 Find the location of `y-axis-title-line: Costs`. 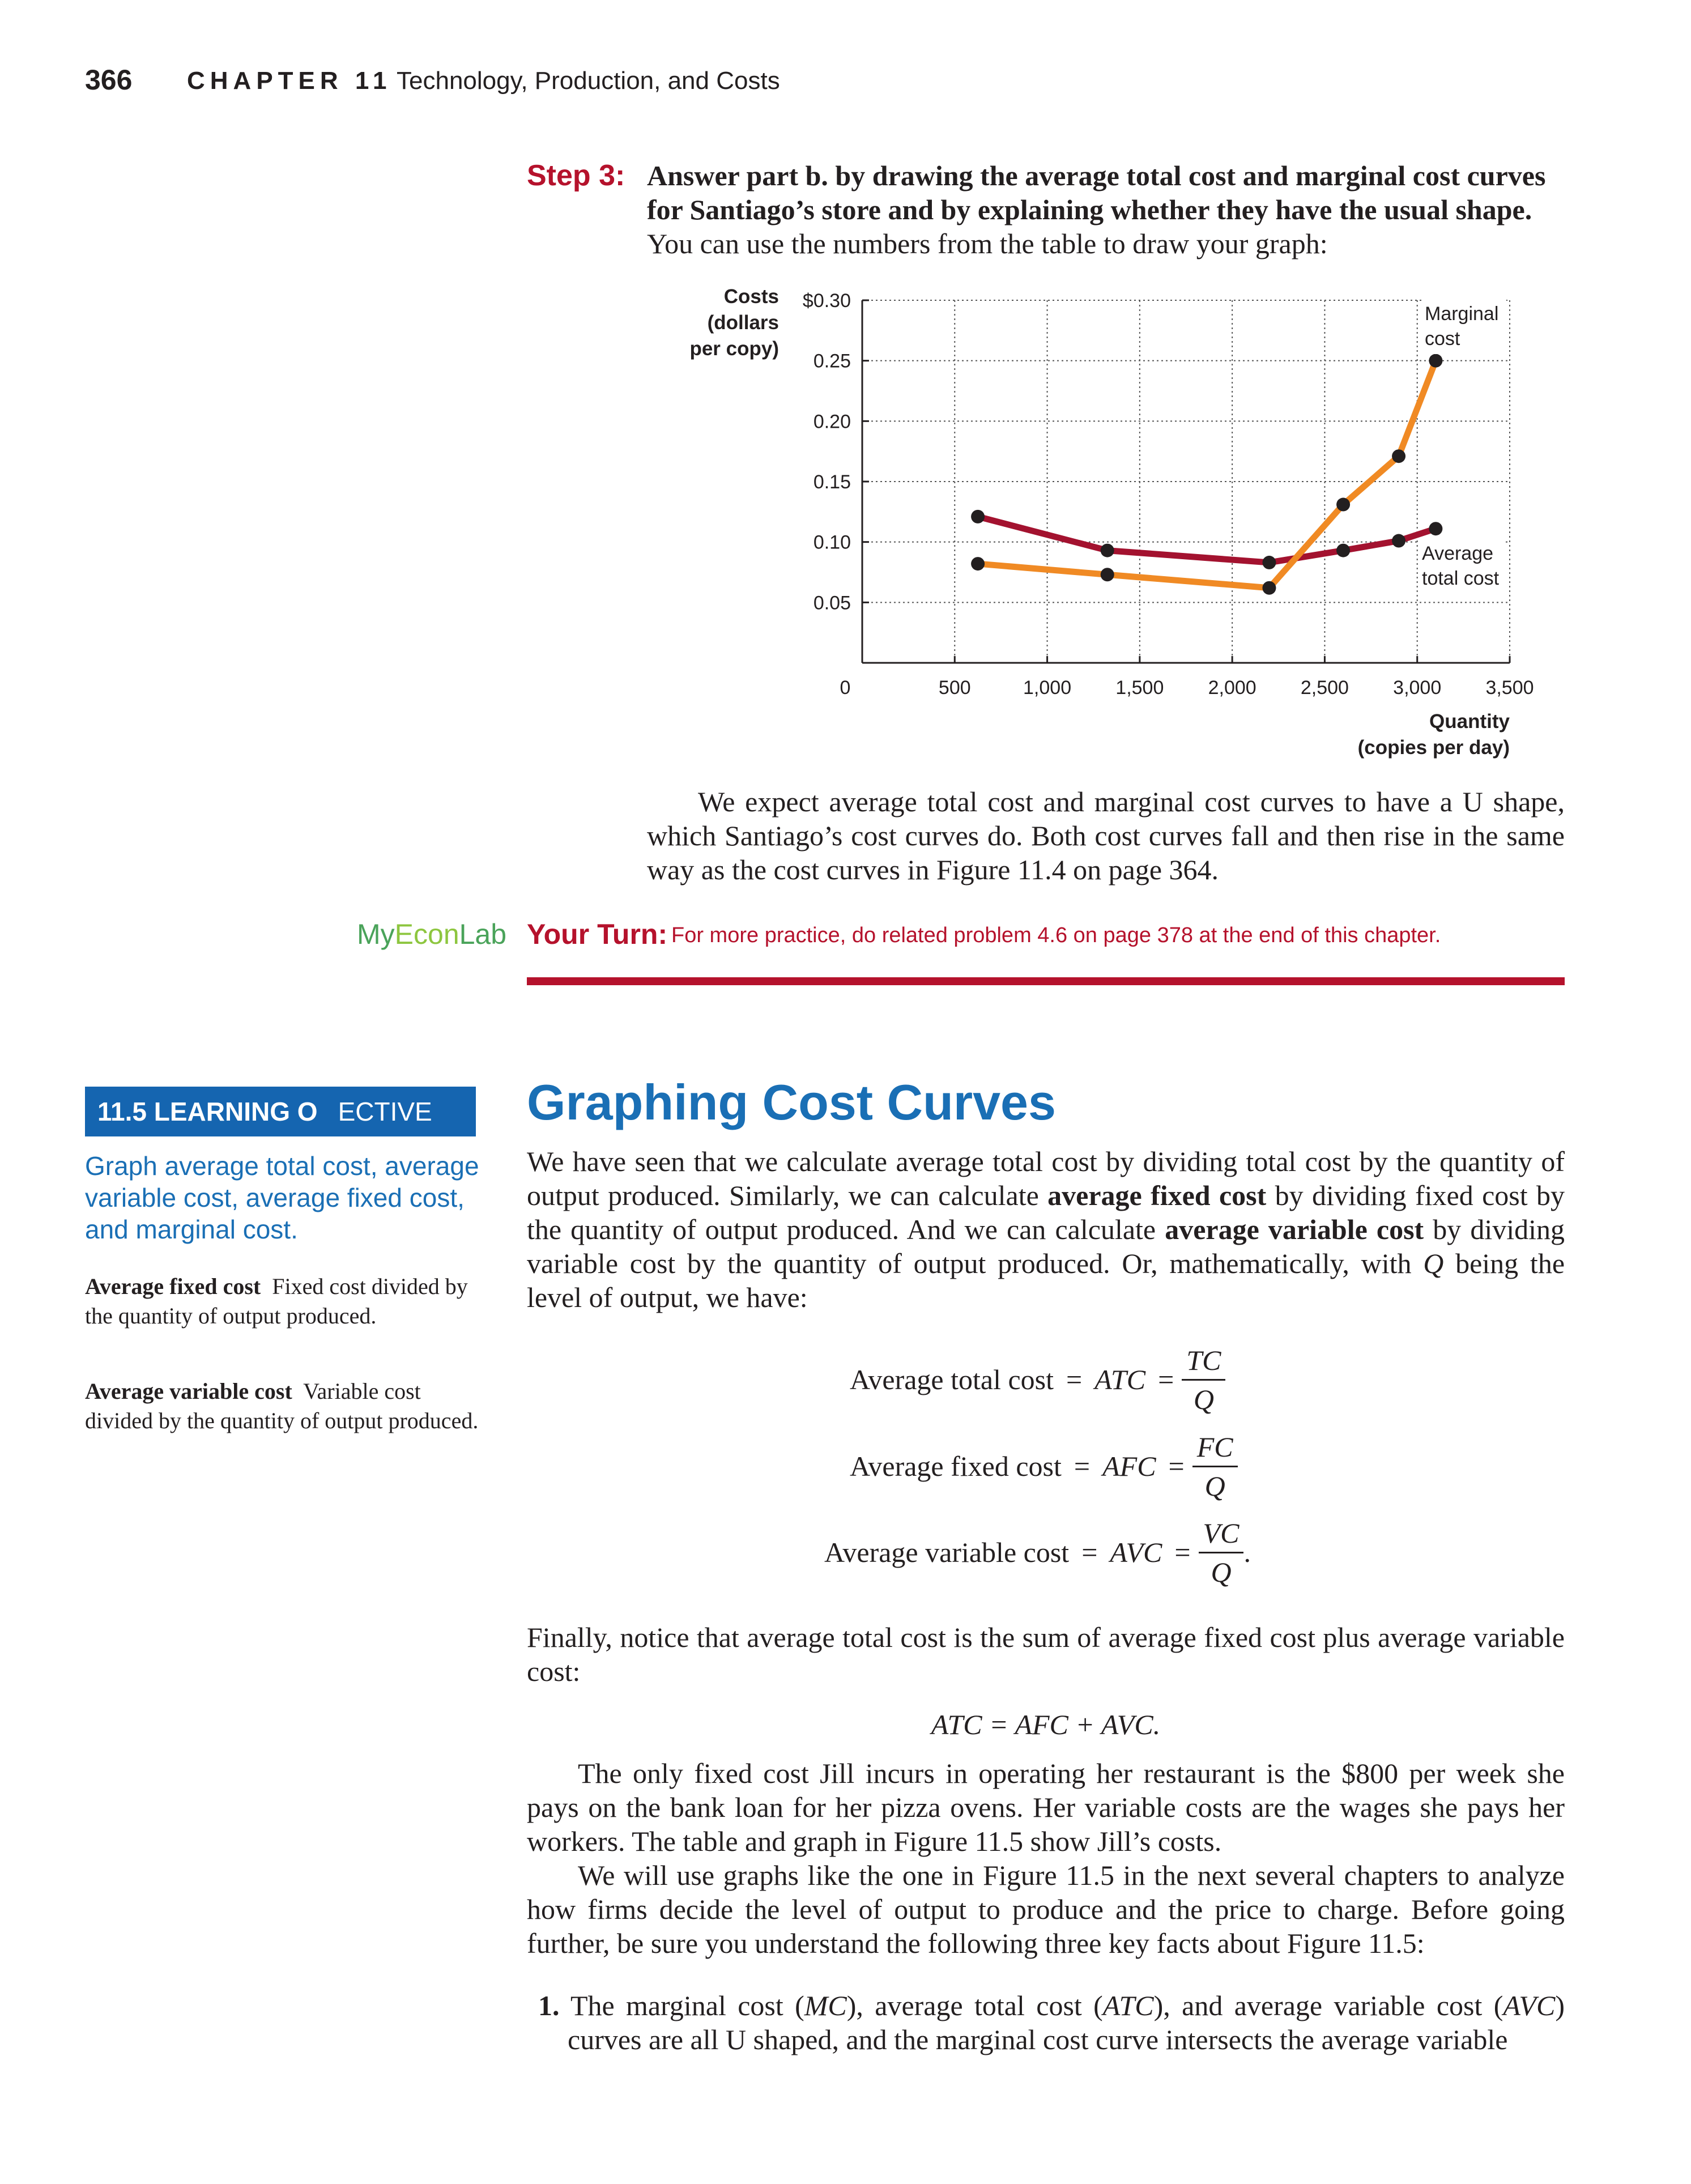

y-axis-title-line: Costs is located at coordinates (751, 297).